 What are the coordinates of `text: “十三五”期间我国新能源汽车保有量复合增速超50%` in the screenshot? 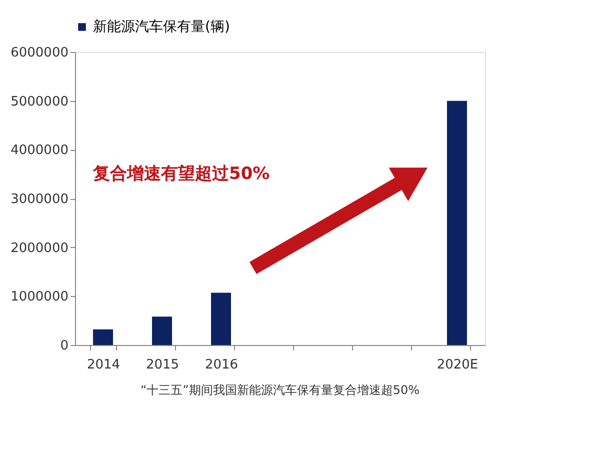 It's located at (280, 390).